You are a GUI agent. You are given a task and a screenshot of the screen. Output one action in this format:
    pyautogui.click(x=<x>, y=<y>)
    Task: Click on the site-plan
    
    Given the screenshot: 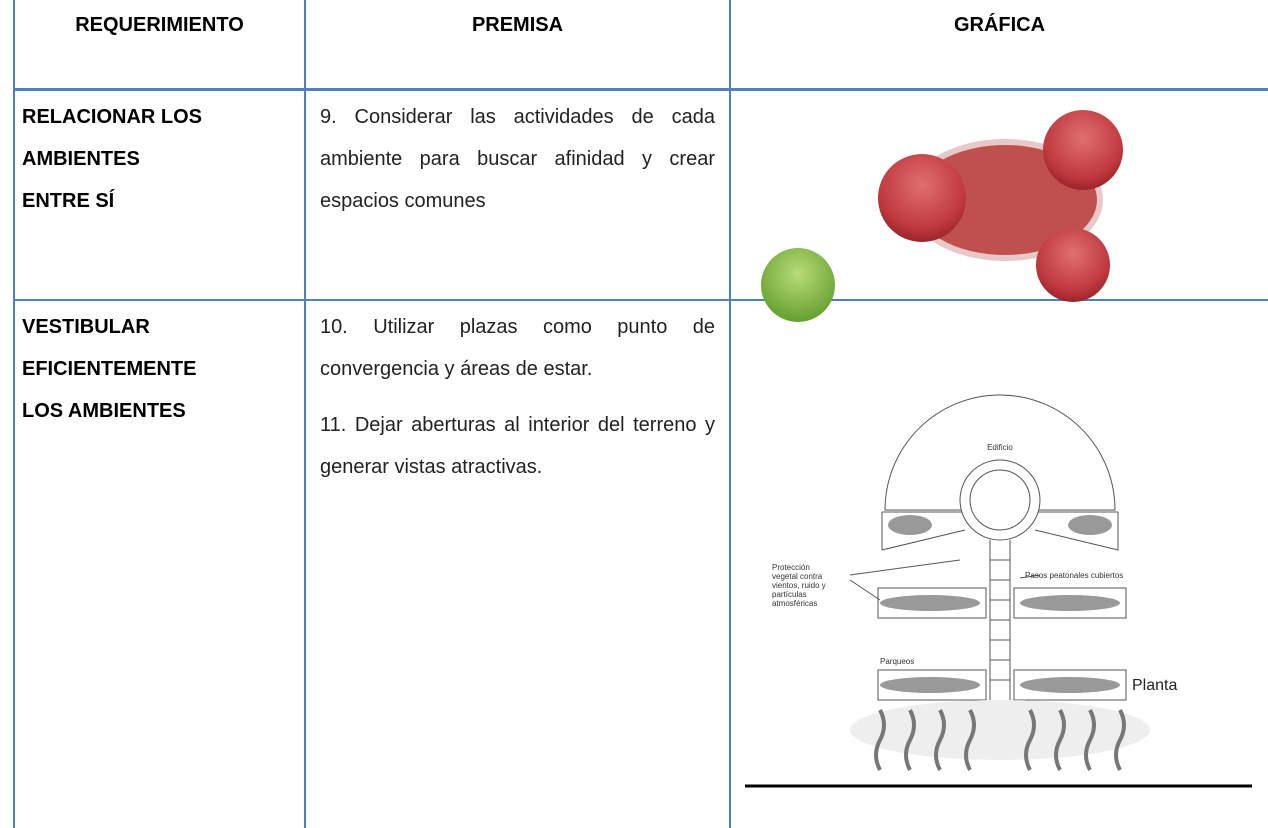 What is the action you would take?
    pyautogui.click(x=999, y=582)
    